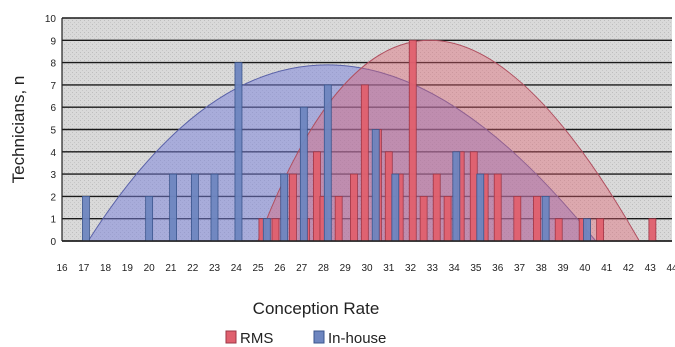 This screenshot has height=347, width=675. I want to click on x-tick-label-39: 39, so click(564, 268).